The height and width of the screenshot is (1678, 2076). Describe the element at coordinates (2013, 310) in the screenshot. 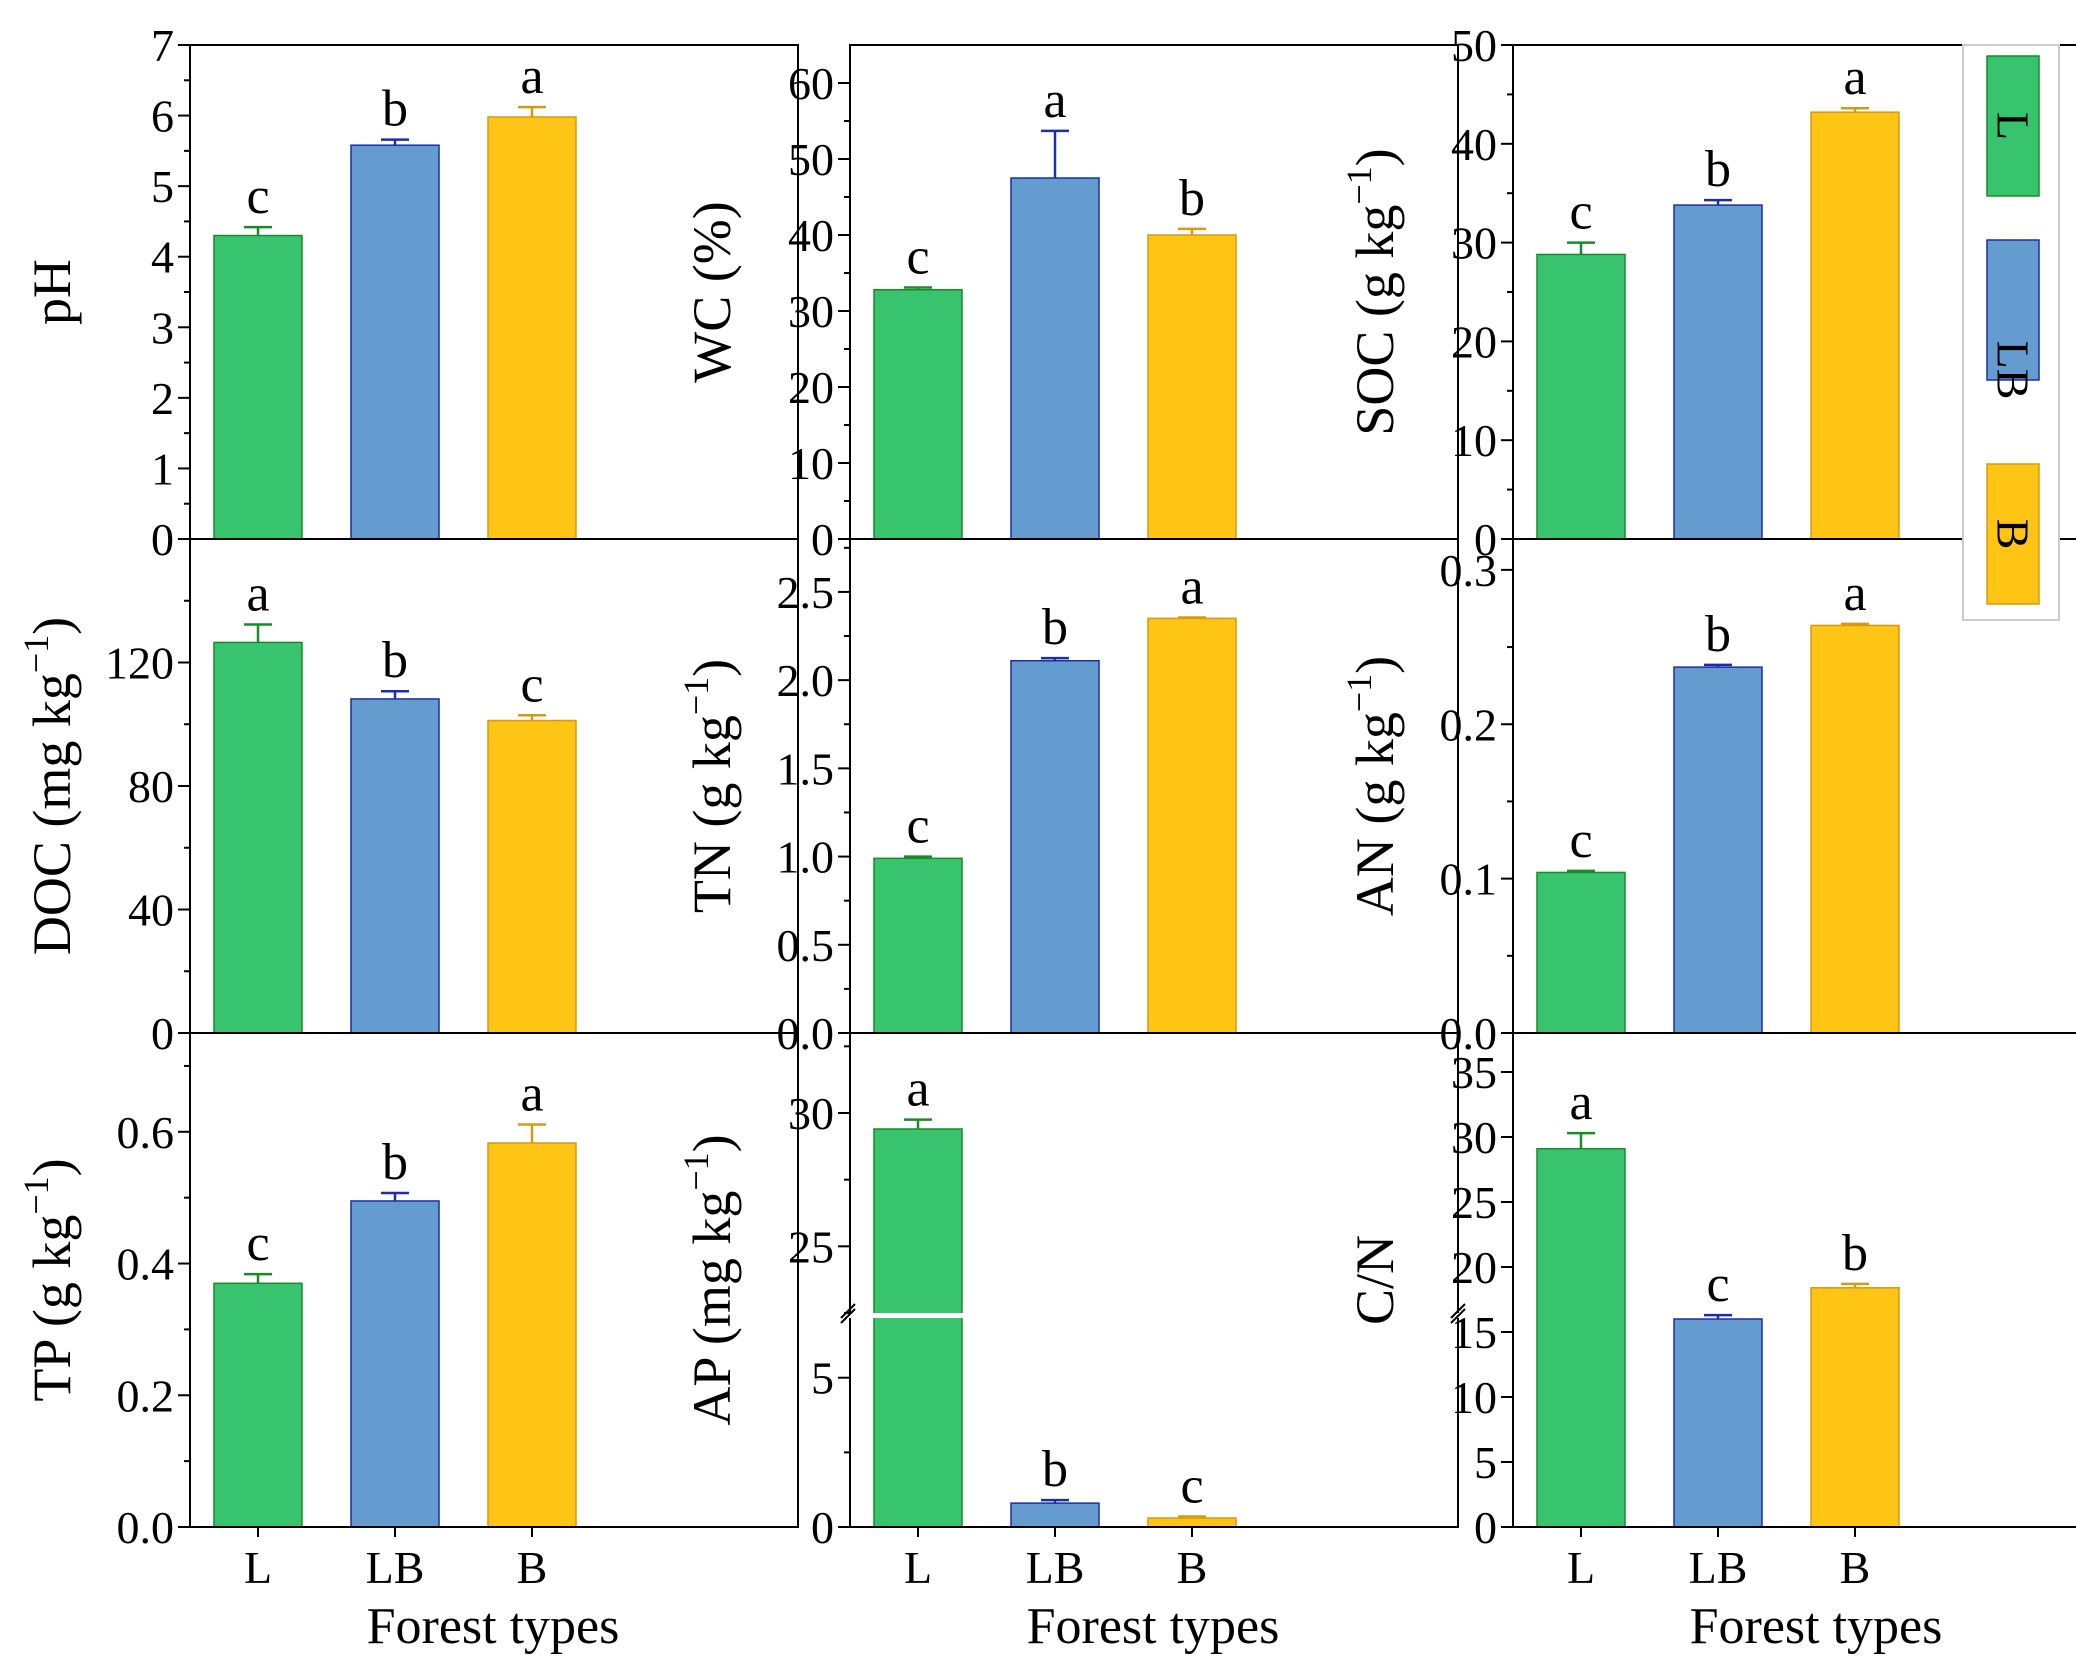

I see `legend-swatch-LB` at that location.